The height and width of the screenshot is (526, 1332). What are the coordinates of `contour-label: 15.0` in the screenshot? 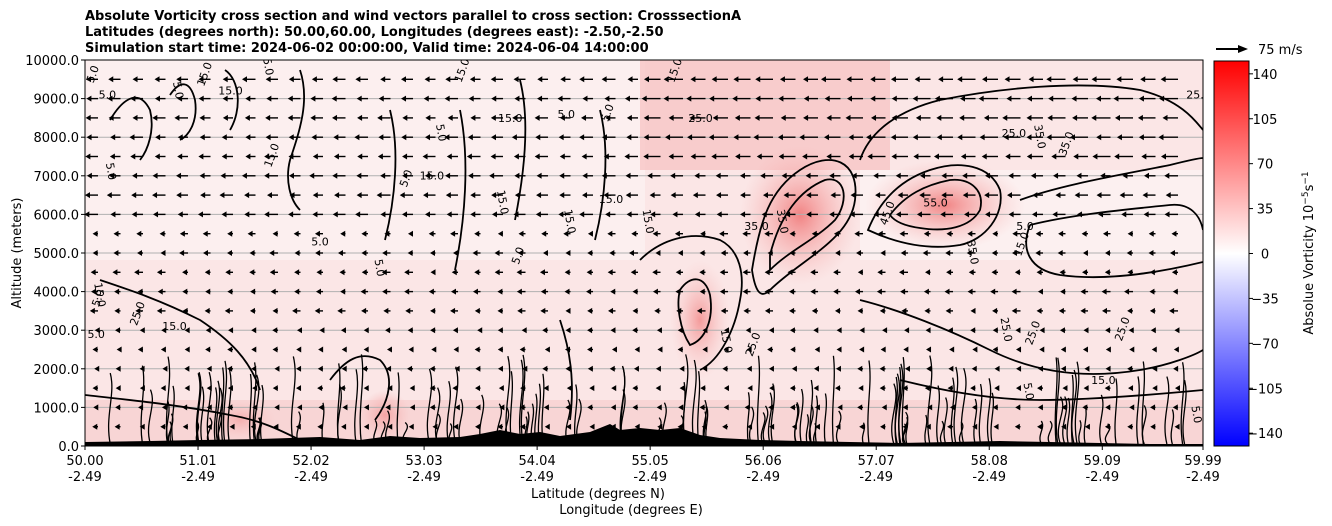 It's located at (230, 91).